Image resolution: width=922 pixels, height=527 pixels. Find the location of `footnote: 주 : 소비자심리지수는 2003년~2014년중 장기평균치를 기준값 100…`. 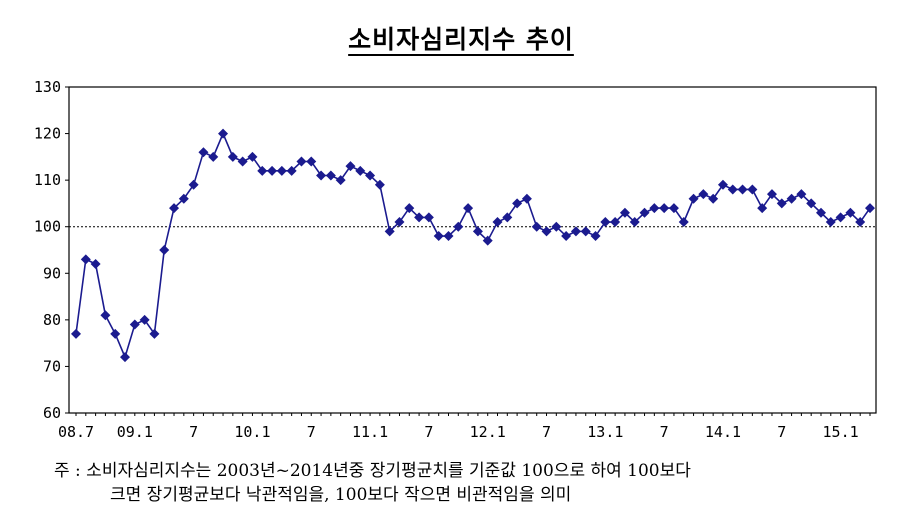

footnote: 주 : 소비자심리지수는 2003년~2014년중 장기평균치를 기준값 100… is located at coordinates (484, 483).